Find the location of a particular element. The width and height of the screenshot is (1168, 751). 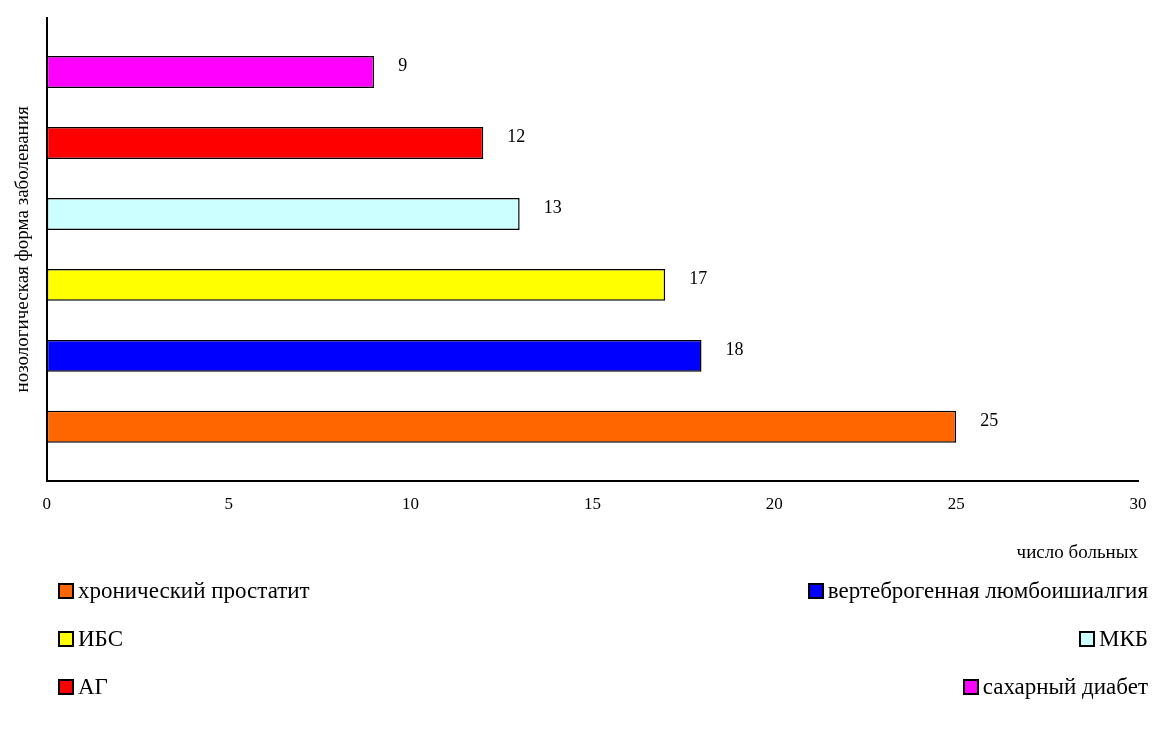

legend-label: хронический простатит is located at coordinates (194, 591).